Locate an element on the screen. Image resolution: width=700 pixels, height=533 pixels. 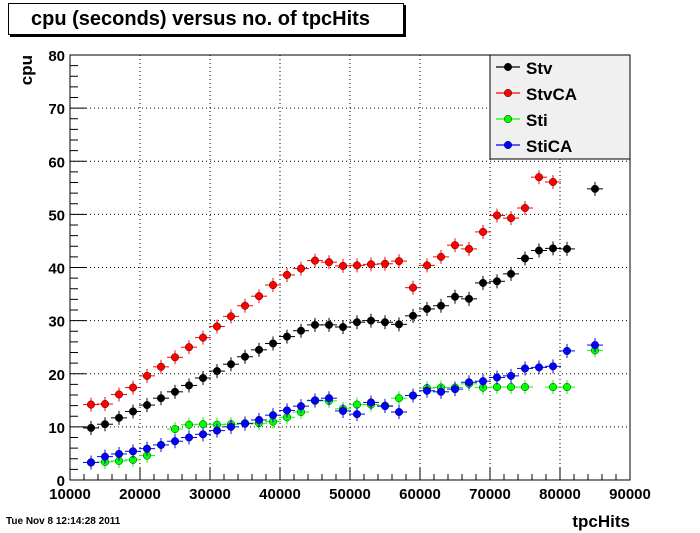
y-tick-label: 80 is located at coordinates (56, 56).